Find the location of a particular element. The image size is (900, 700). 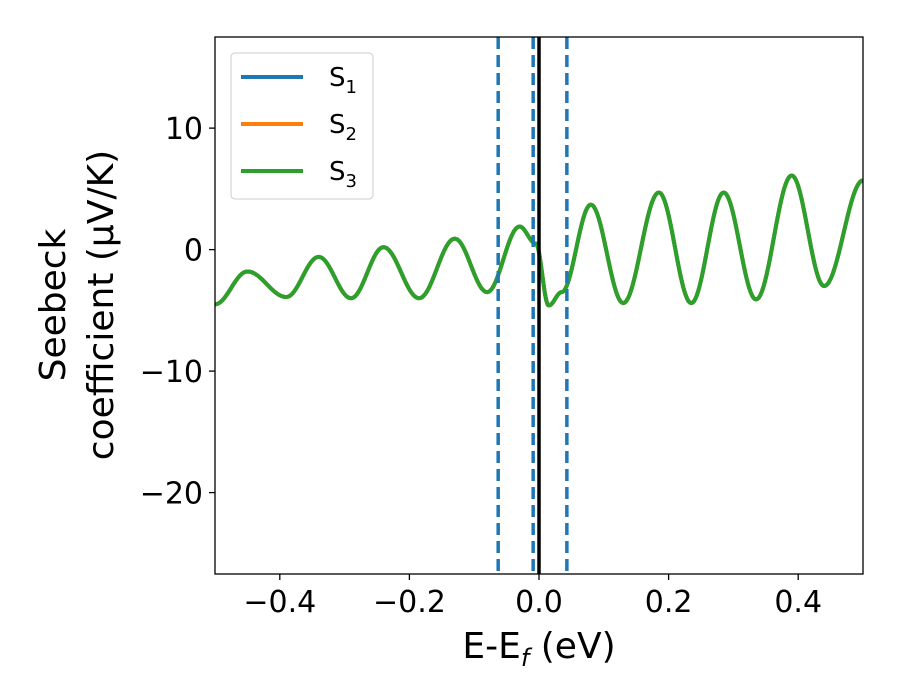

legend-label-3: S3 is located at coordinates (343, 174).